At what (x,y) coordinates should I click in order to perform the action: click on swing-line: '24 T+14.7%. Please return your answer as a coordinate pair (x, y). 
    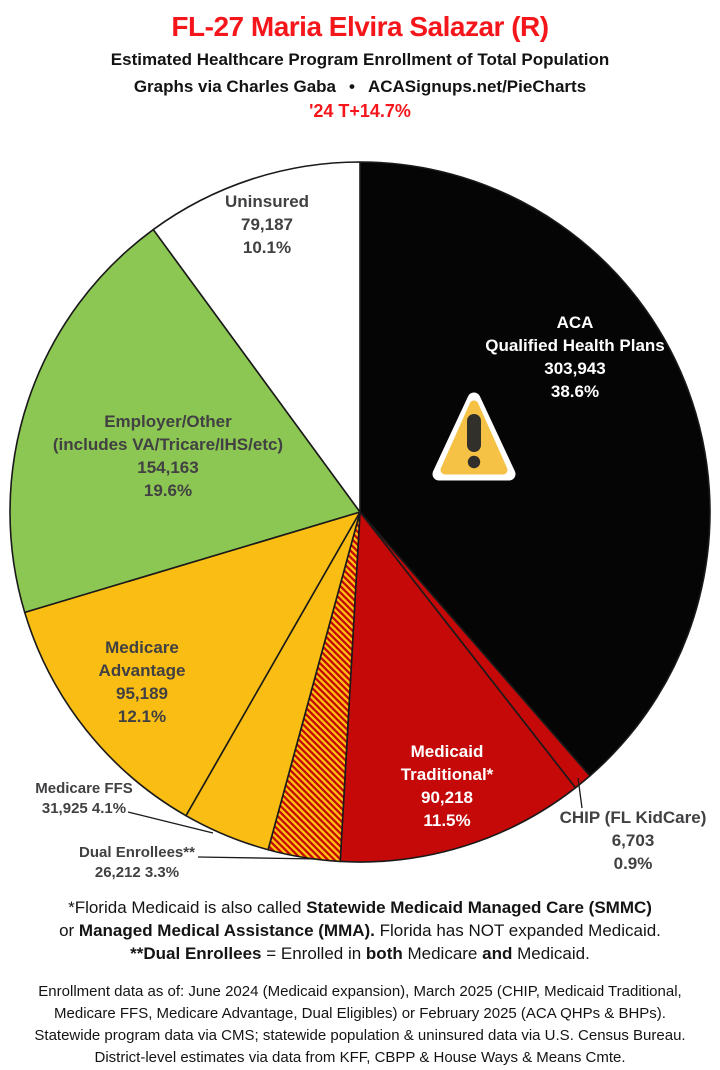
    Looking at the image, I should click on (360, 111).